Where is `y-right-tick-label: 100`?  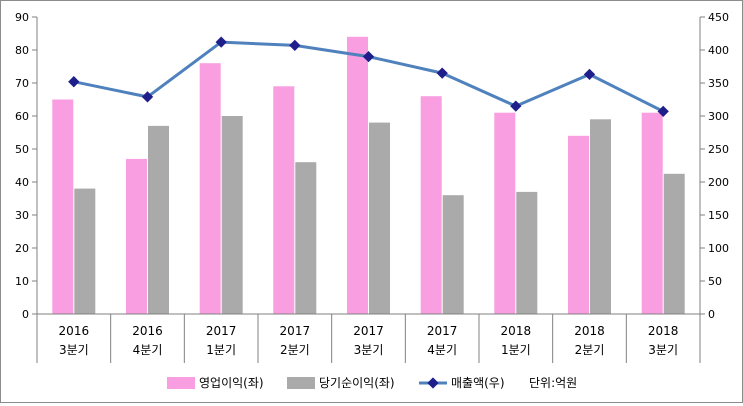 y-right-tick-label: 100 is located at coordinates (718, 248).